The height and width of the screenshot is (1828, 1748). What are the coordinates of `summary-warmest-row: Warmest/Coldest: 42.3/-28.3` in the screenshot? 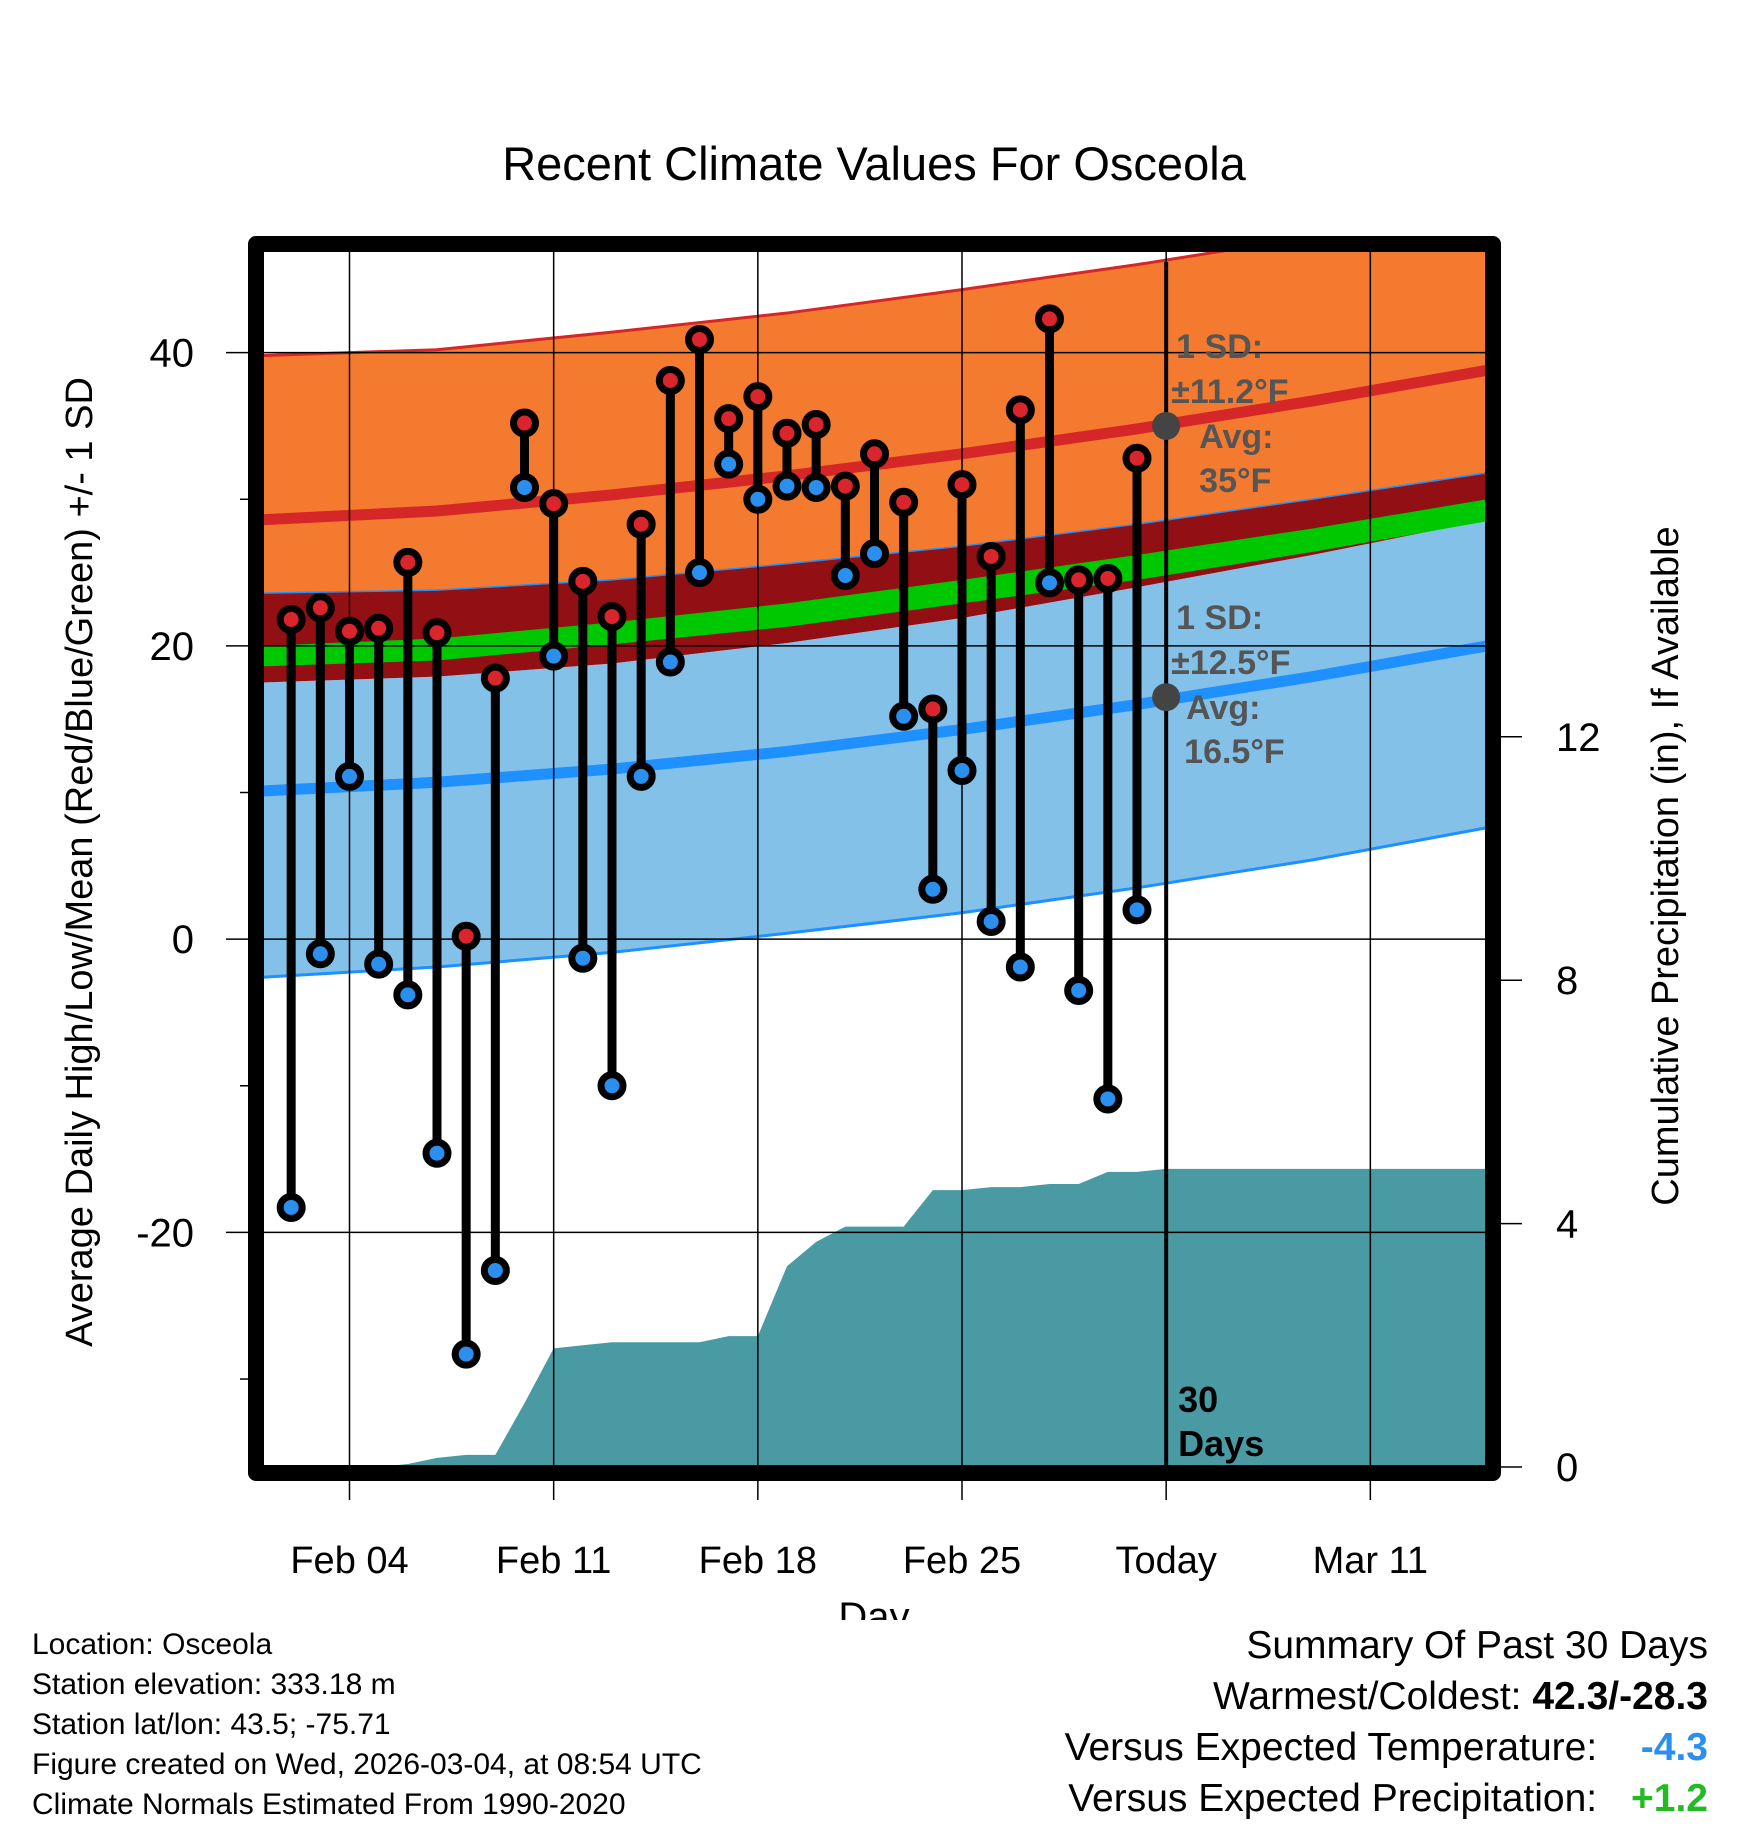 It's located at (1386, 1696).